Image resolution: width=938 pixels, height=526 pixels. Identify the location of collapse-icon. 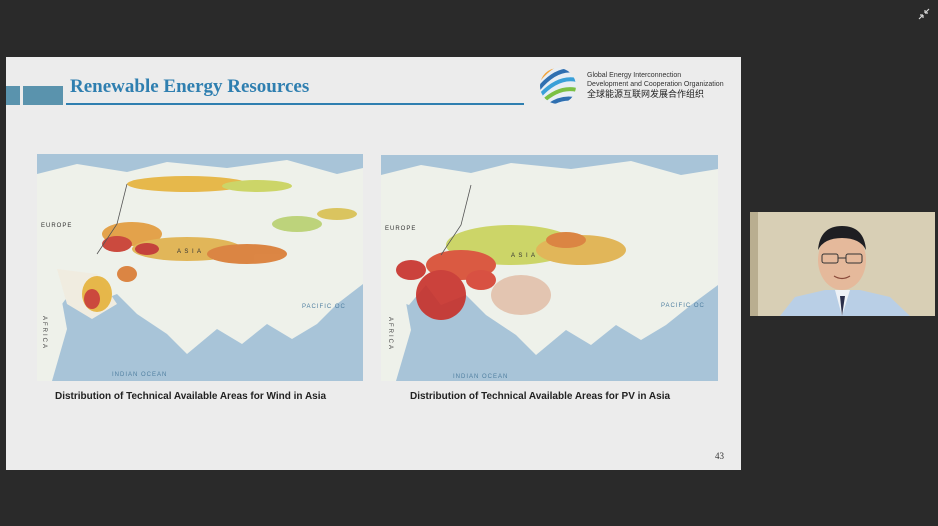
(924, 14).